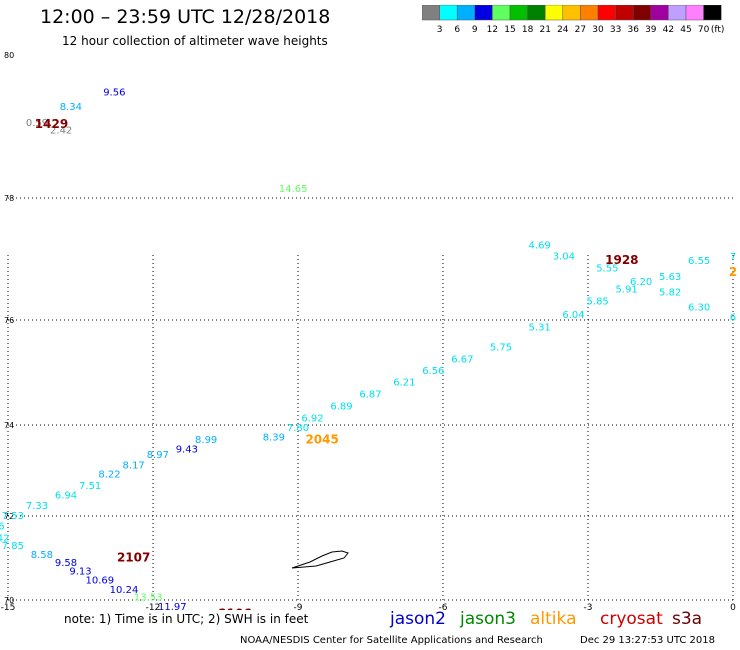  Describe the element at coordinates (8, 606) in the screenshot. I see `x-tick-label: -15` at that location.